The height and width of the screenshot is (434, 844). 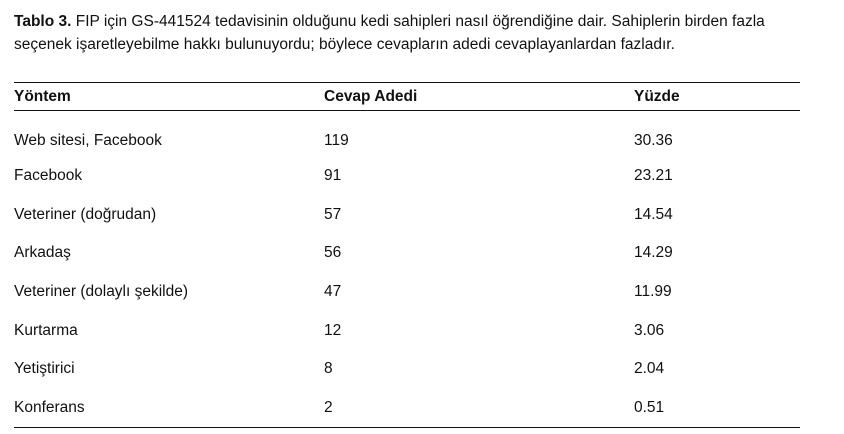 What do you see at coordinates (653, 292) in the screenshot?
I see `cell-percent: 11.99` at bounding box center [653, 292].